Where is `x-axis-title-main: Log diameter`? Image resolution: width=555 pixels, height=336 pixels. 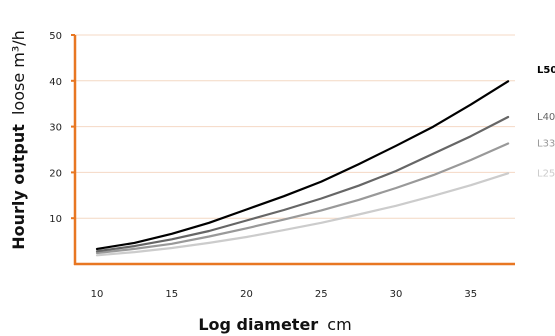 x-axis-title-main: Log diameter is located at coordinates (258, 324).